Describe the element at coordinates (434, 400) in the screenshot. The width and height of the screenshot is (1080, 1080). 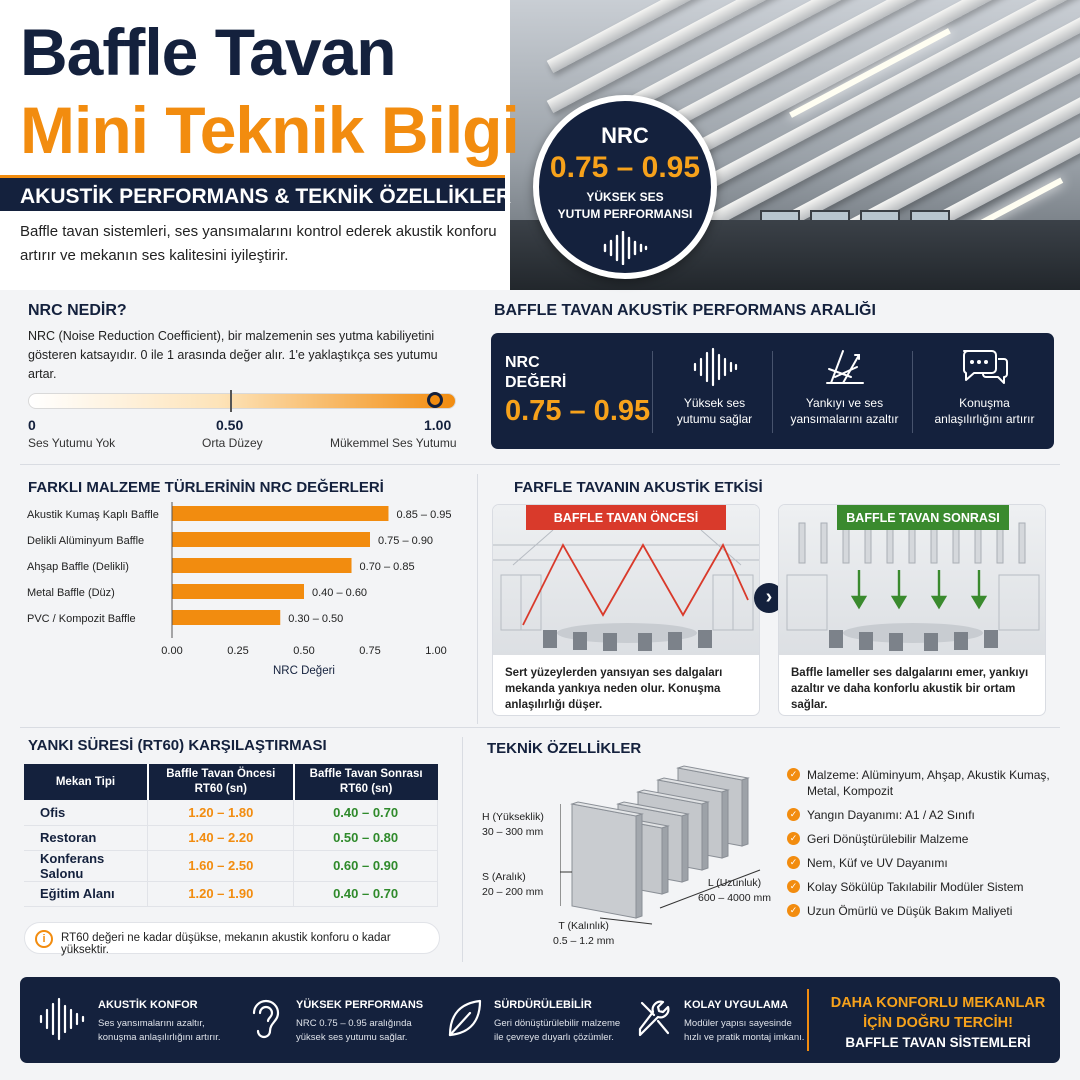
I see `scale-marker` at that location.